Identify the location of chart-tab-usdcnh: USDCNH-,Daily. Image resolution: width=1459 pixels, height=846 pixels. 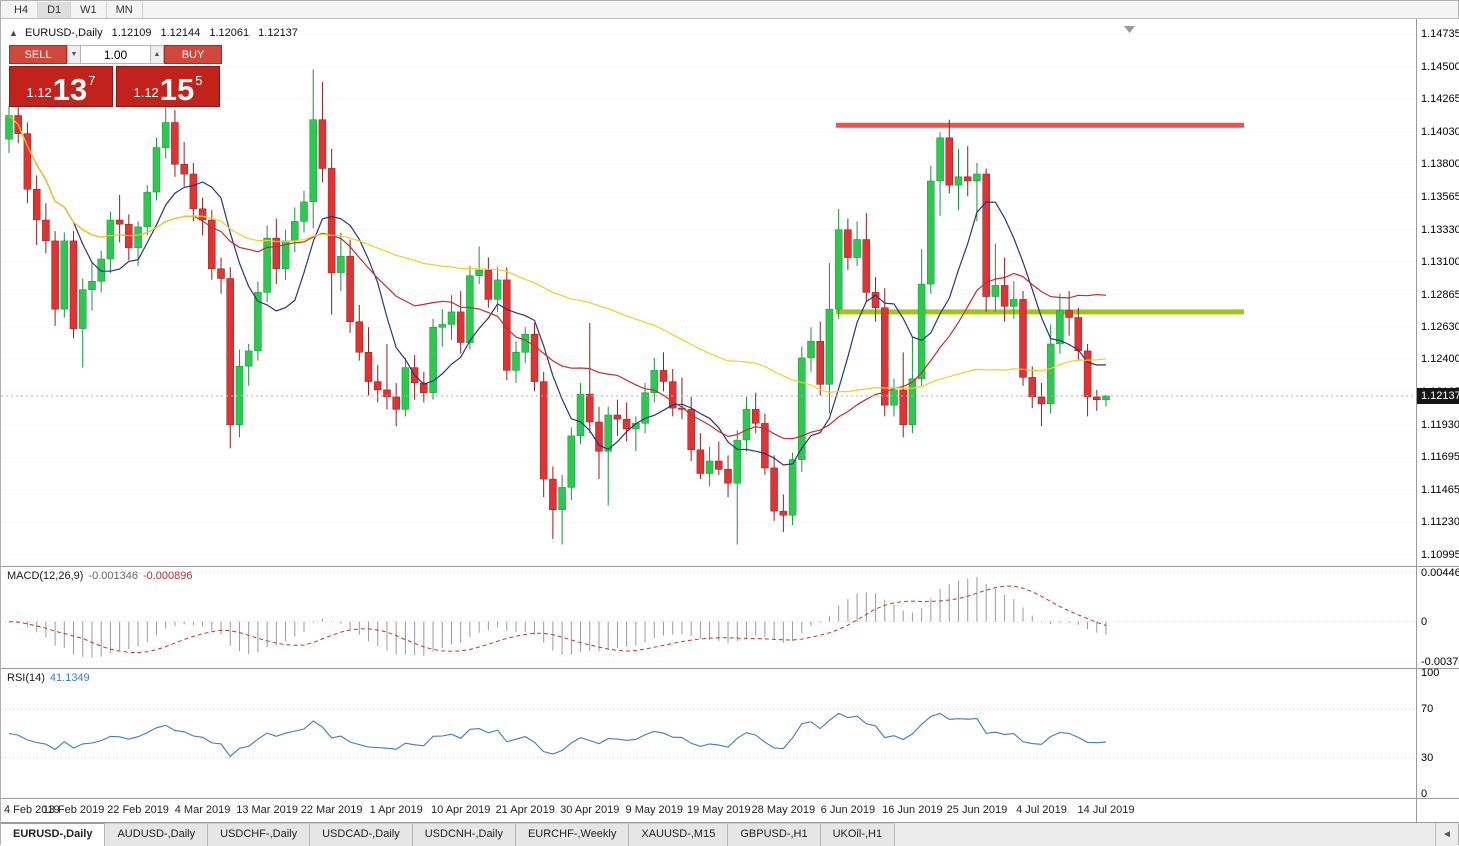
(464, 834).